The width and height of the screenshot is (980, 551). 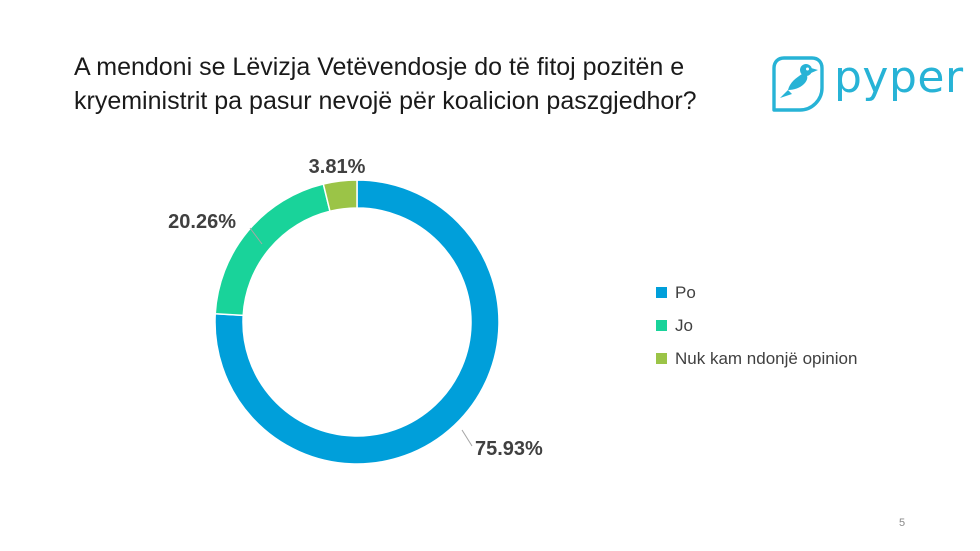 I want to click on page-number: 5, so click(x=902, y=523).